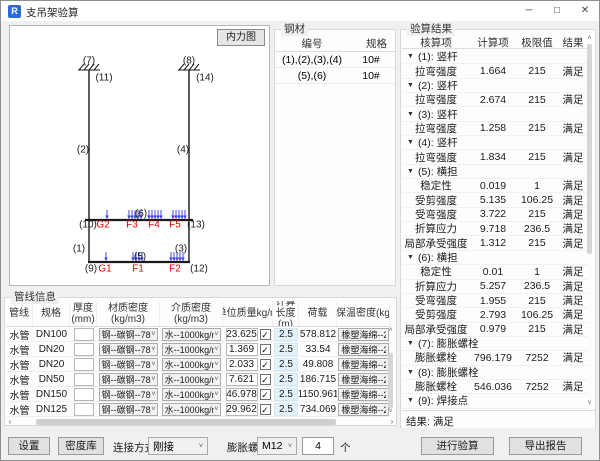 This screenshot has width=600, height=461. What do you see at coordinates (178, 446) in the screenshot?
I see `connection-mode-dropdown: 刚接 ˅` at bounding box center [178, 446].